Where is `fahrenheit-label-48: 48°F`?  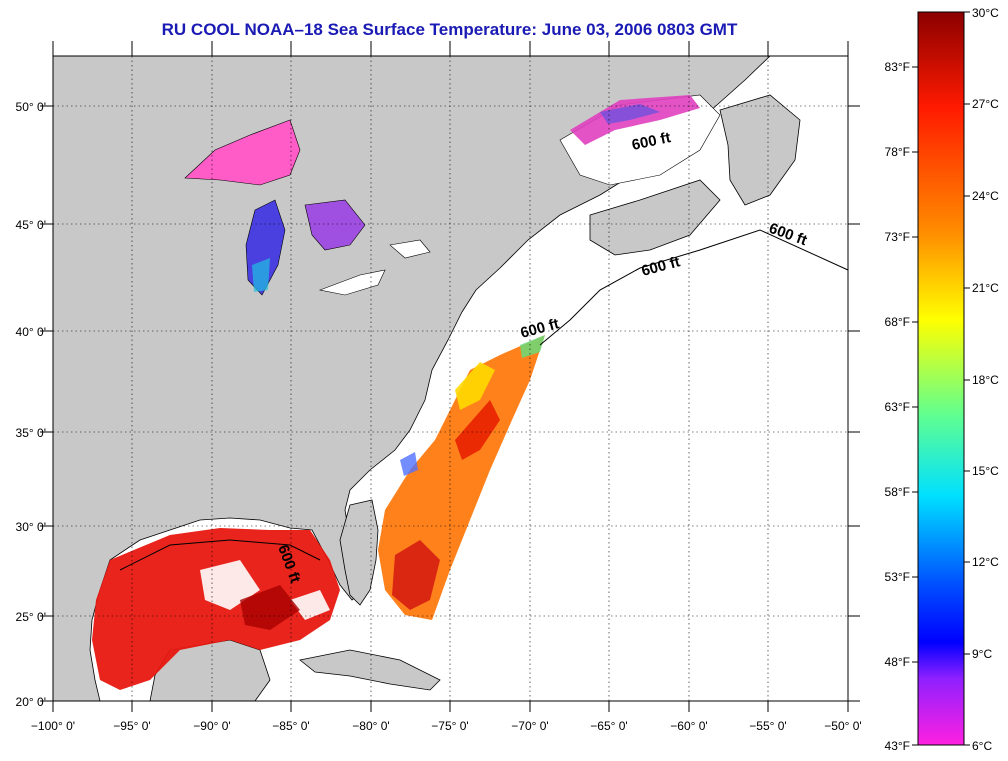 fahrenheit-label-48: 48°F is located at coordinates (897, 662).